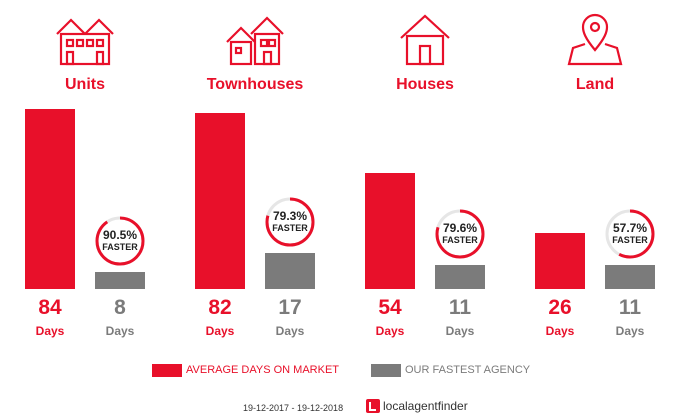  I want to click on legend-swatch-avg, so click(167, 370).